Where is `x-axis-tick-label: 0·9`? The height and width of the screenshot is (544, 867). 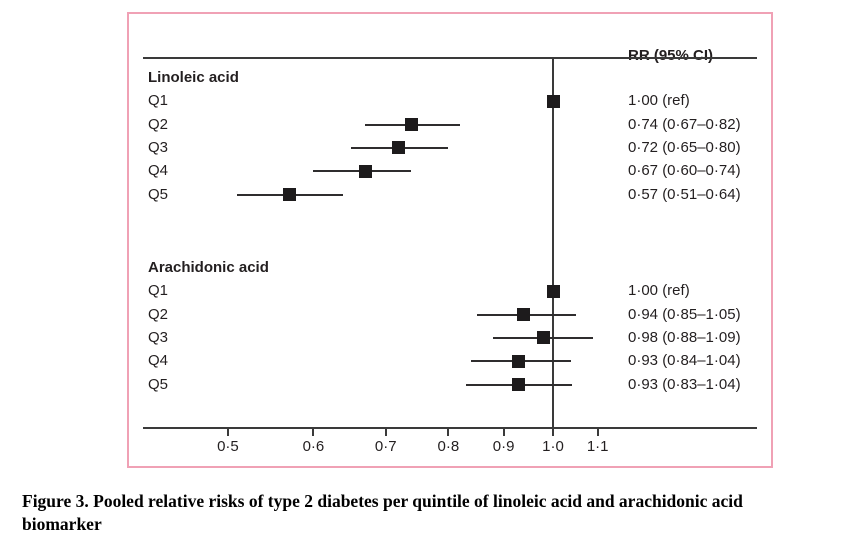 x-axis-tick-label: 0·9 is located at coordinates (503, 446).